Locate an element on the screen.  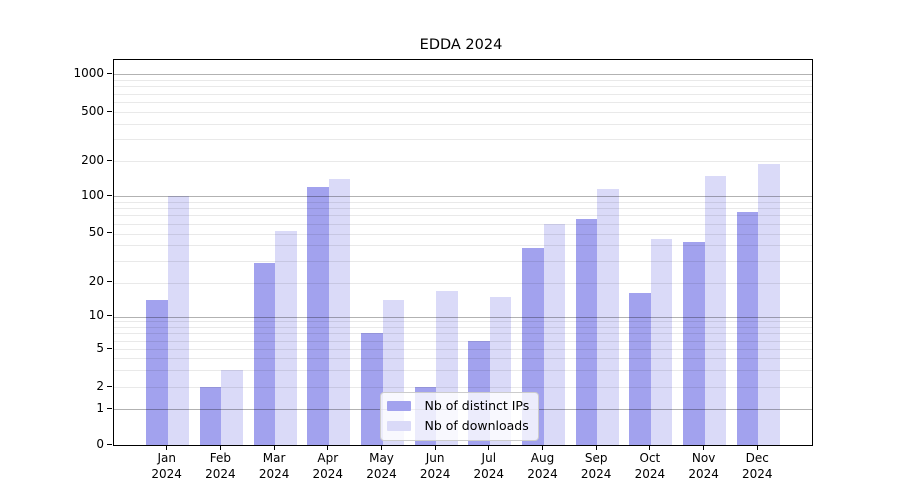
bar-downloads-aug is located at coordinates (554, 334).